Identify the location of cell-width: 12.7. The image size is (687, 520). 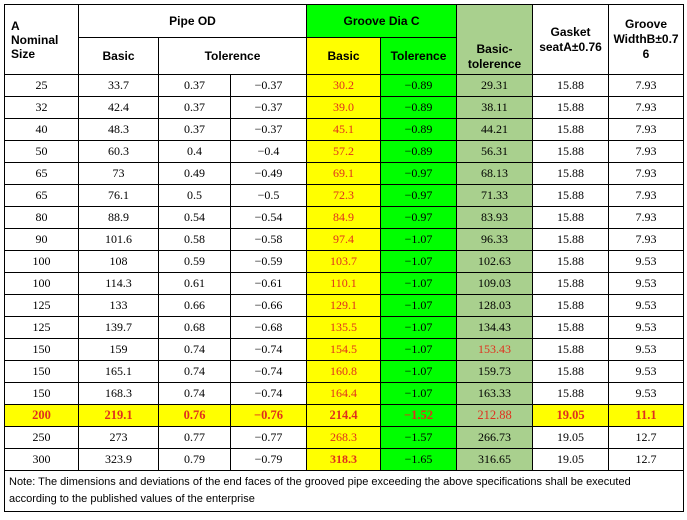
(646, 459).